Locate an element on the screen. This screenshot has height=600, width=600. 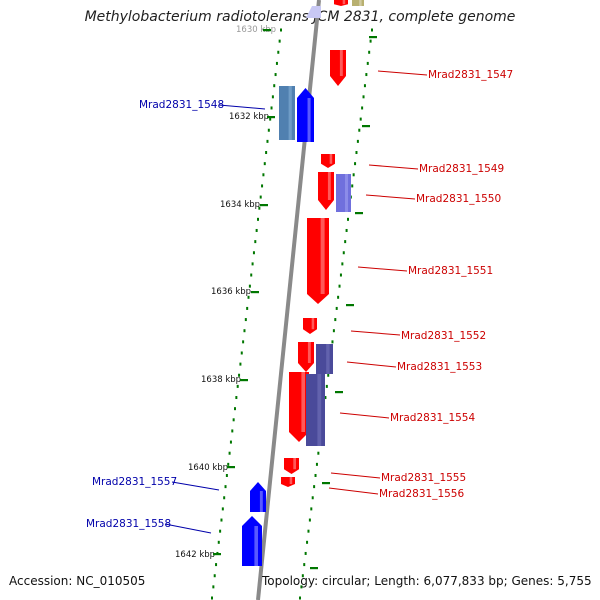
feature-top-lilac is located at coordinates (313, 12).